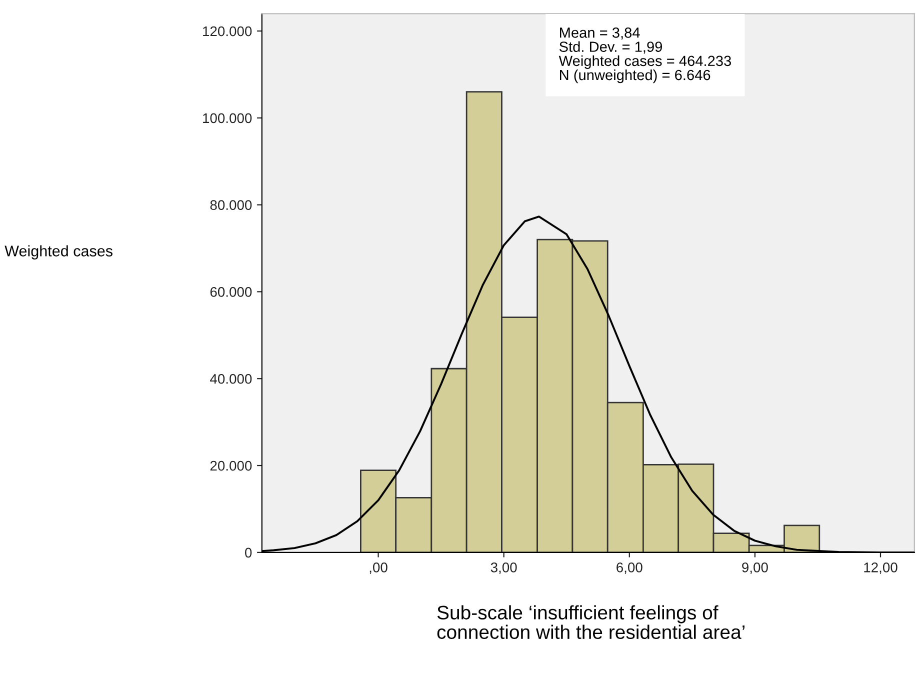  What do you see at coordinates (227, 118) in the screenshot?
I see `y-tick-label: 100.000` at bounding box center [227, 118].